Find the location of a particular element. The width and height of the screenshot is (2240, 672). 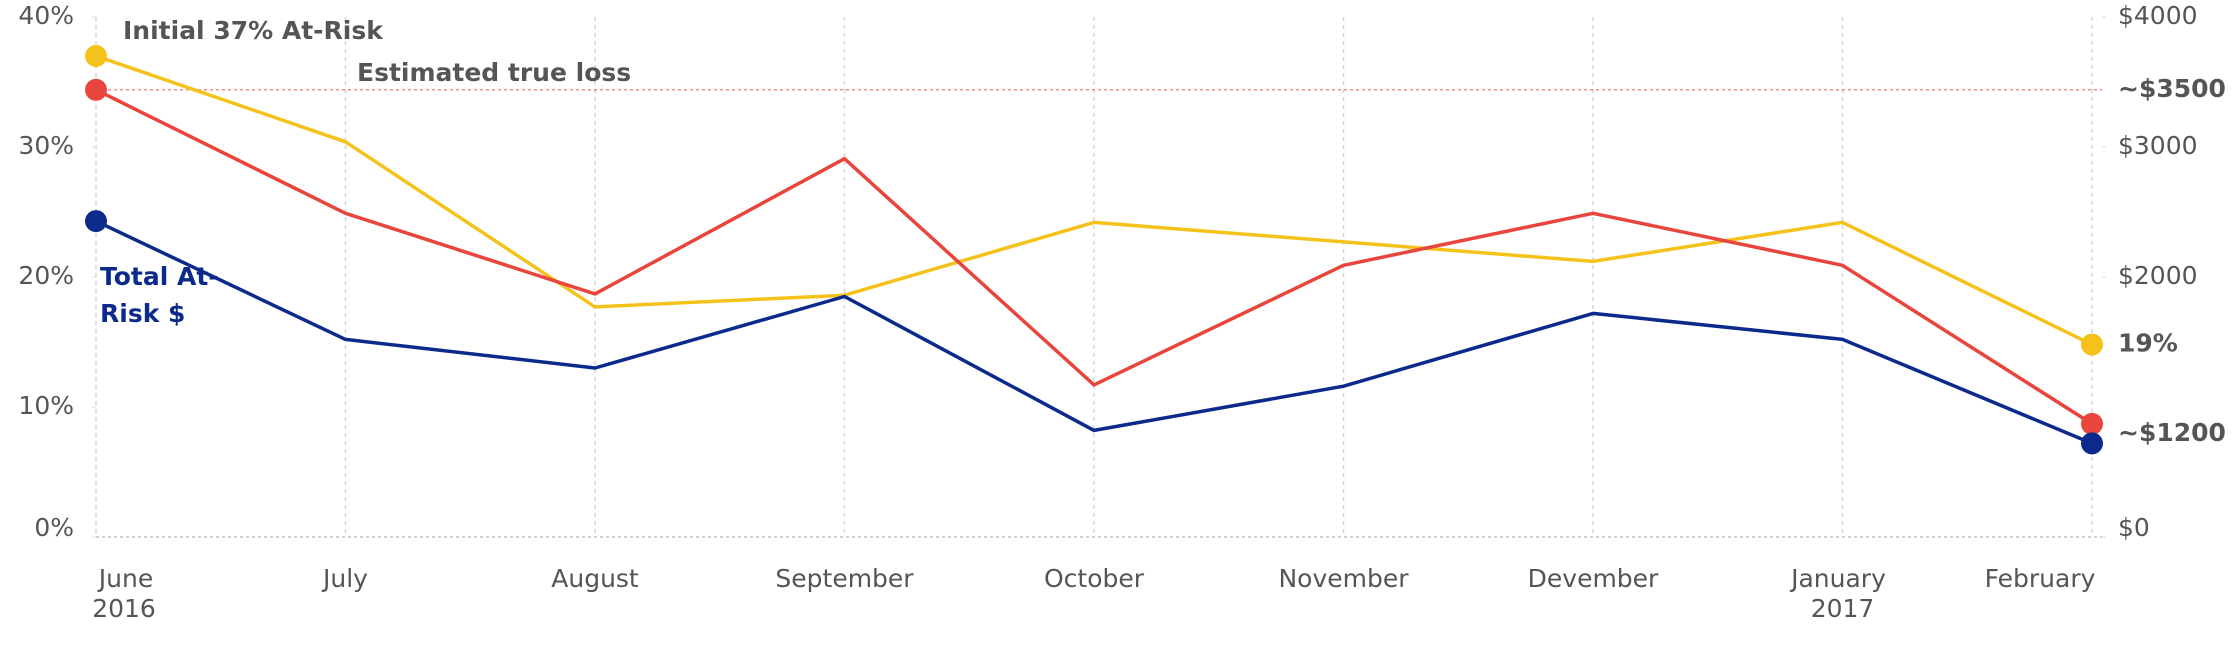

y2-tick-label: $4000 is located at coordinates (2158, 15).